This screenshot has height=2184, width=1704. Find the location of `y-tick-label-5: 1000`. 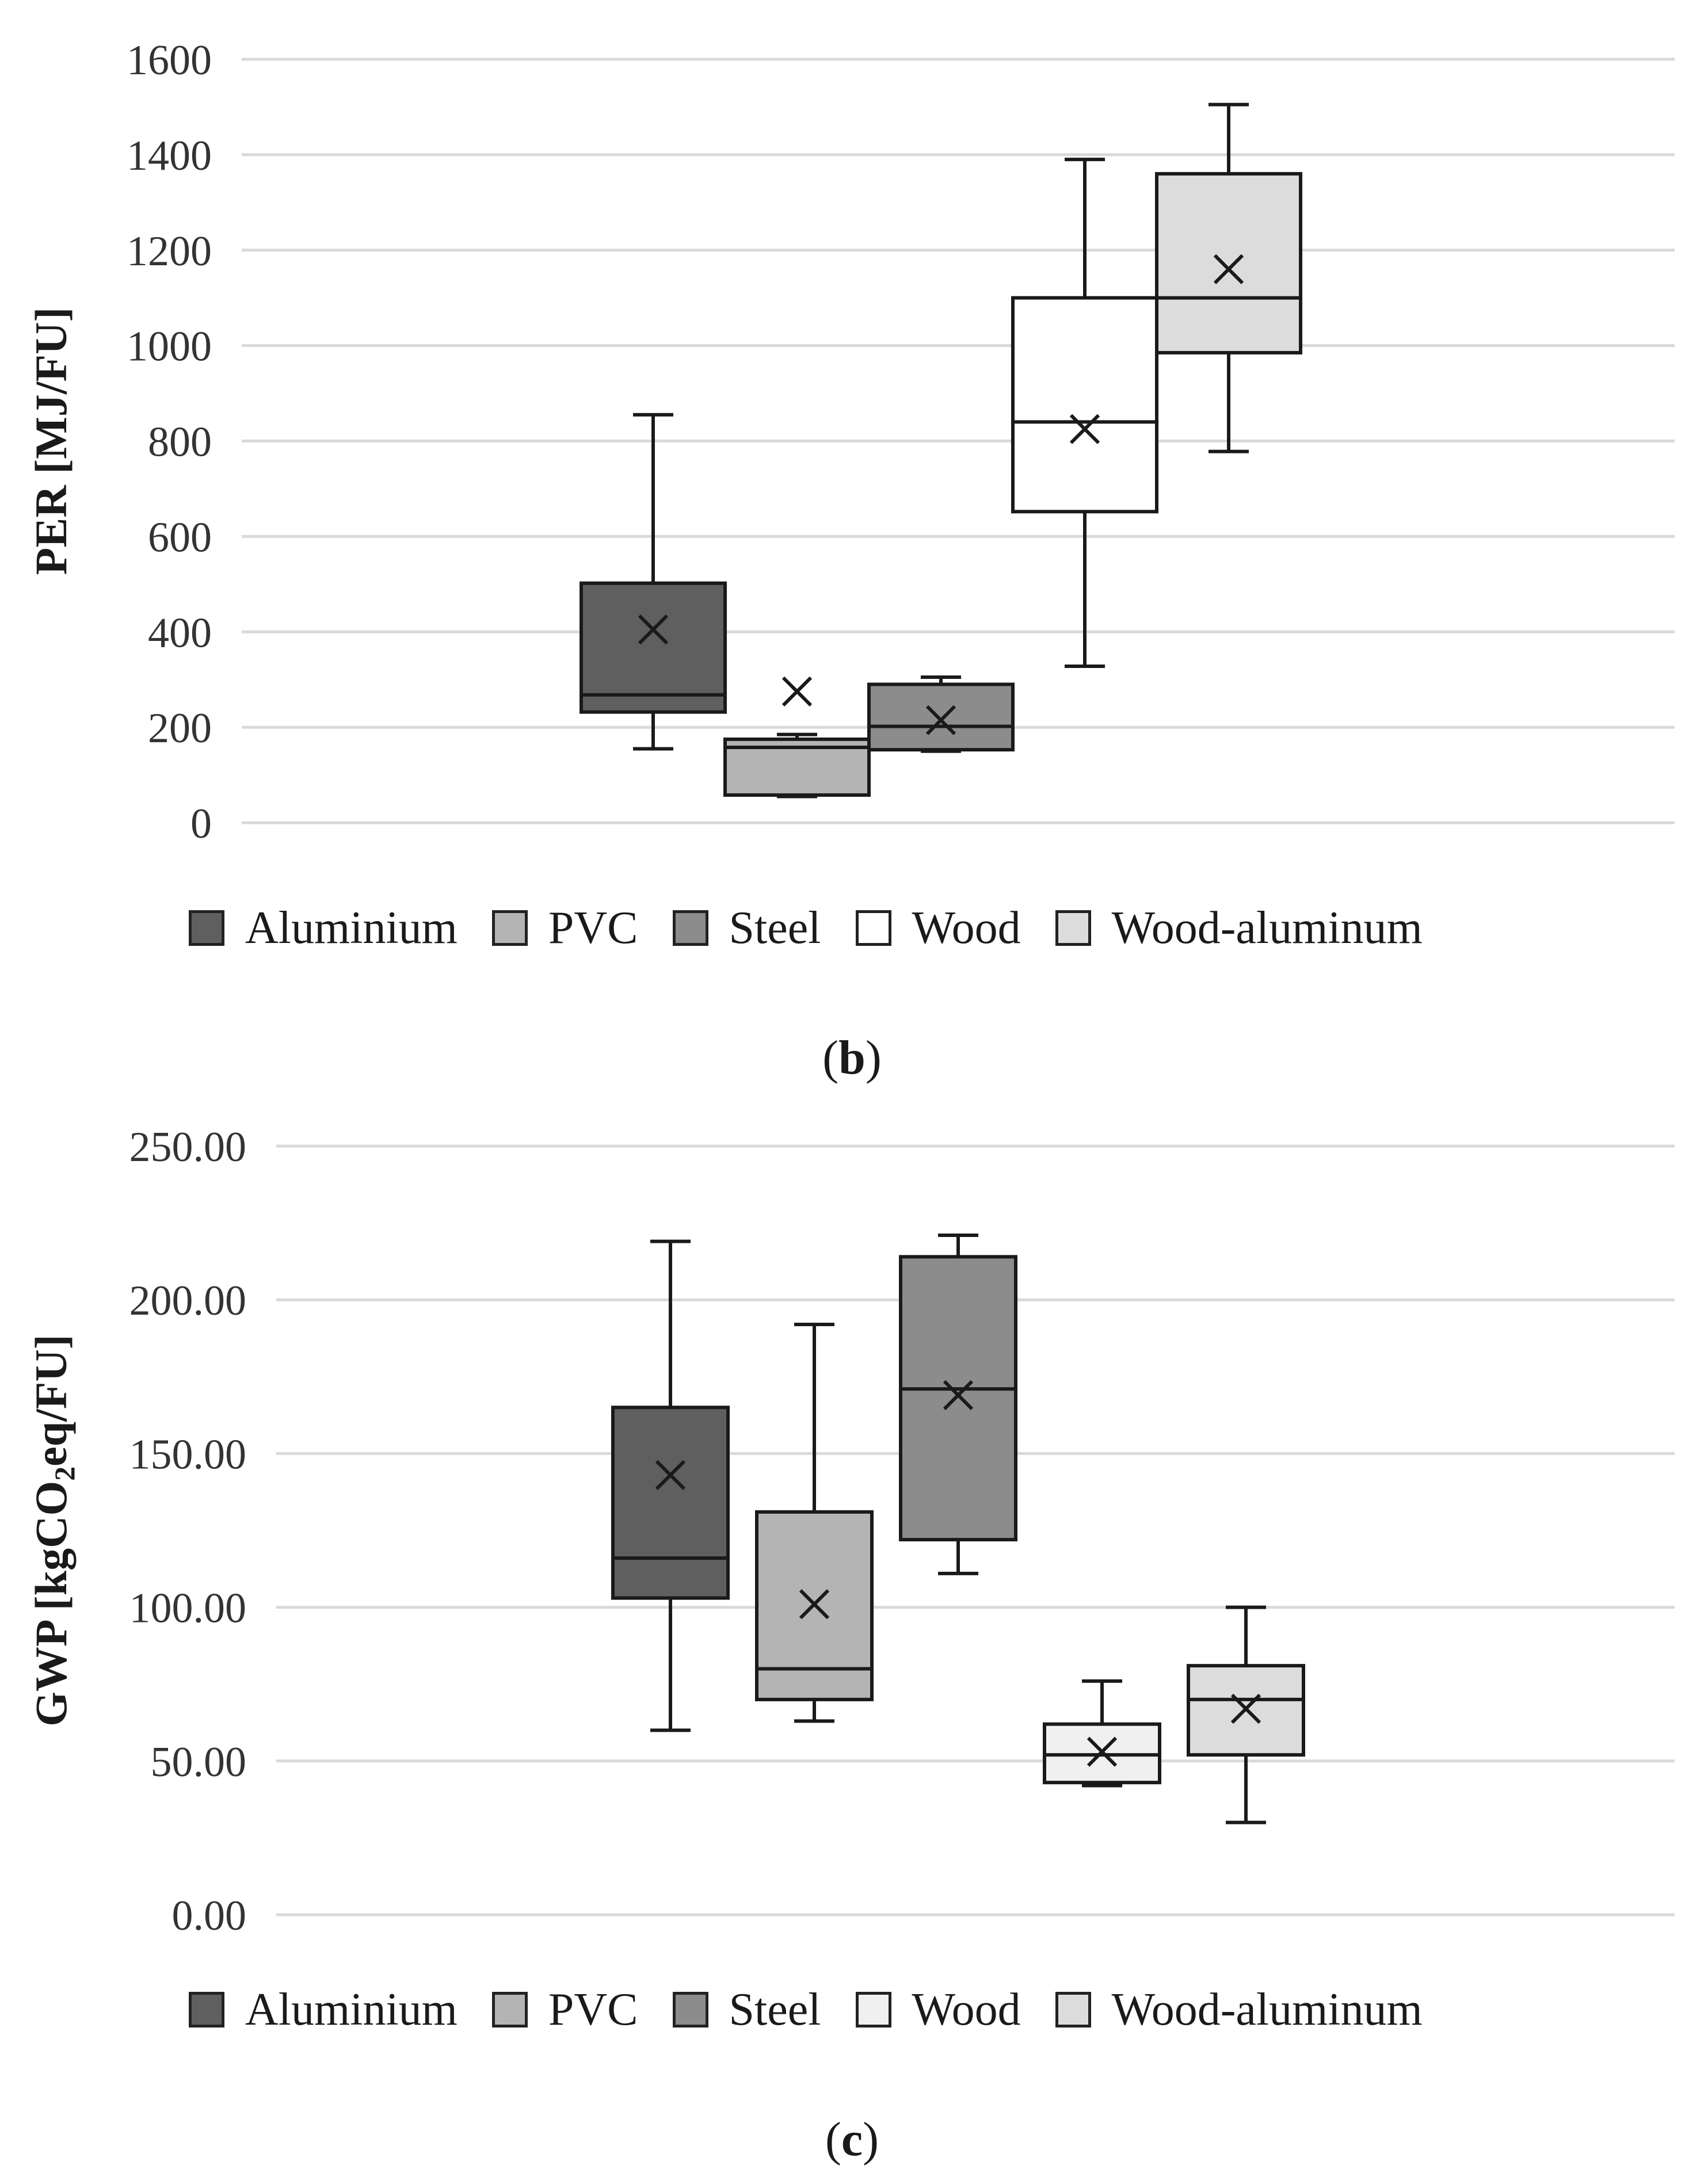

y-tick-label-5: 1000 is located at coordinates (170, 347).